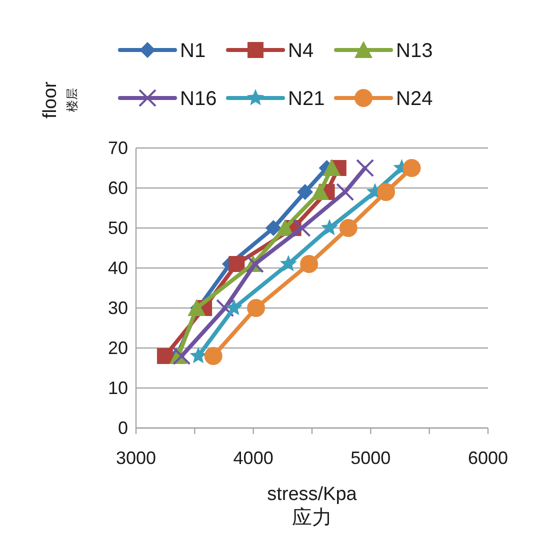 The height and width of the screenshot is (540, 540). I want to click on y-tick-label: 50, so click(118, 228).